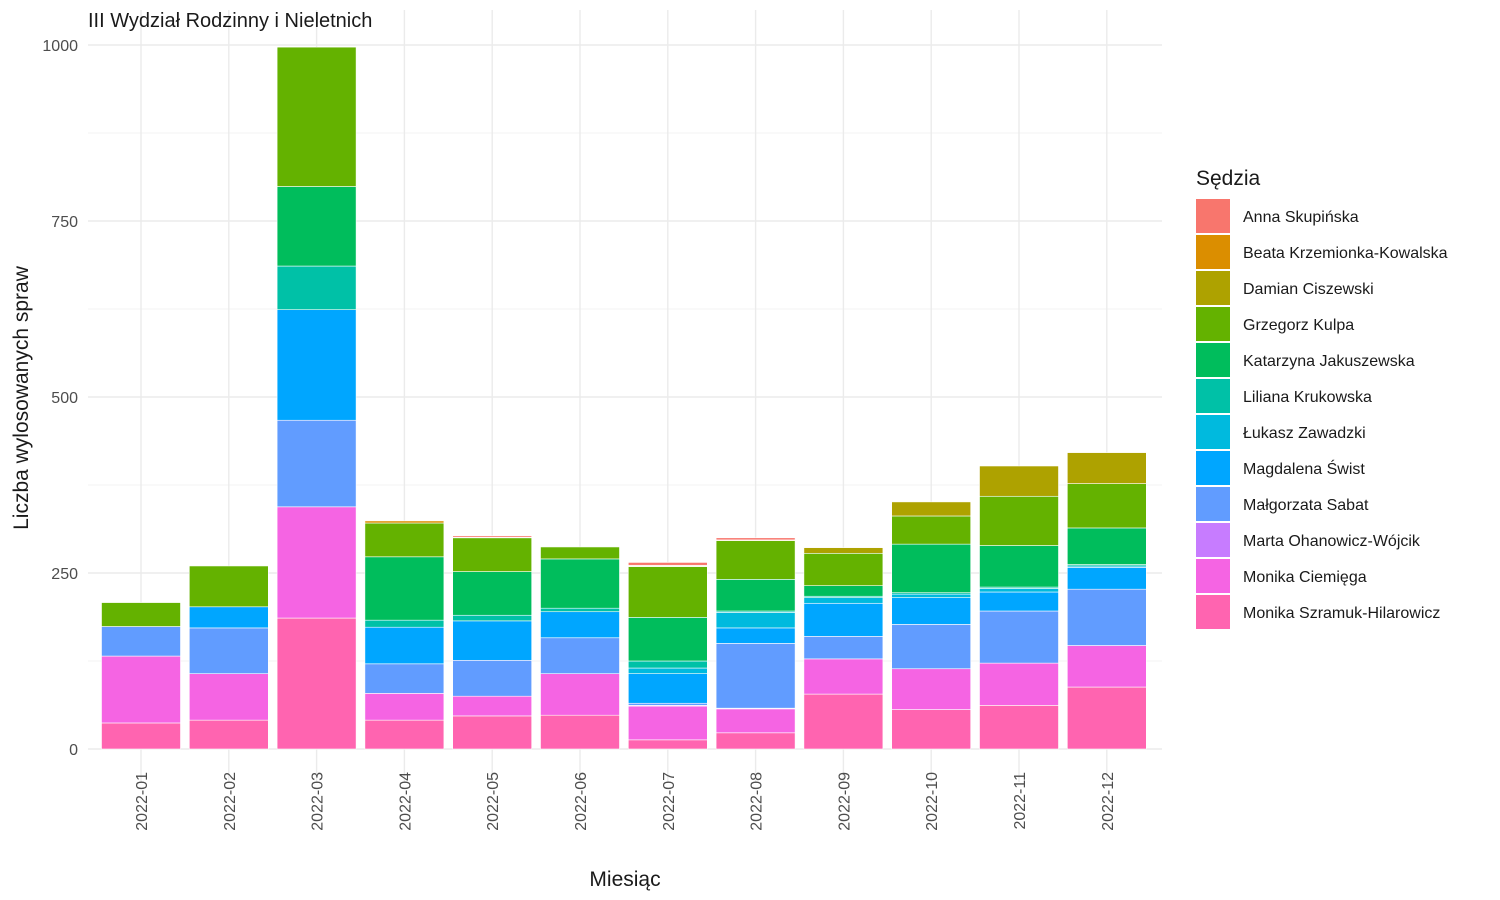 This screenshot has width=1500, height=900. I want to click on y-axis-ticks: 0 250 500 750 1000, so click(60, 398).